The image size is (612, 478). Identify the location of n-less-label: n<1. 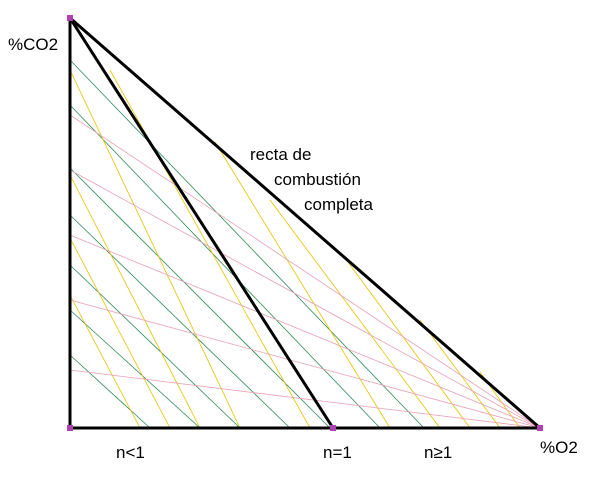
(130, 452).